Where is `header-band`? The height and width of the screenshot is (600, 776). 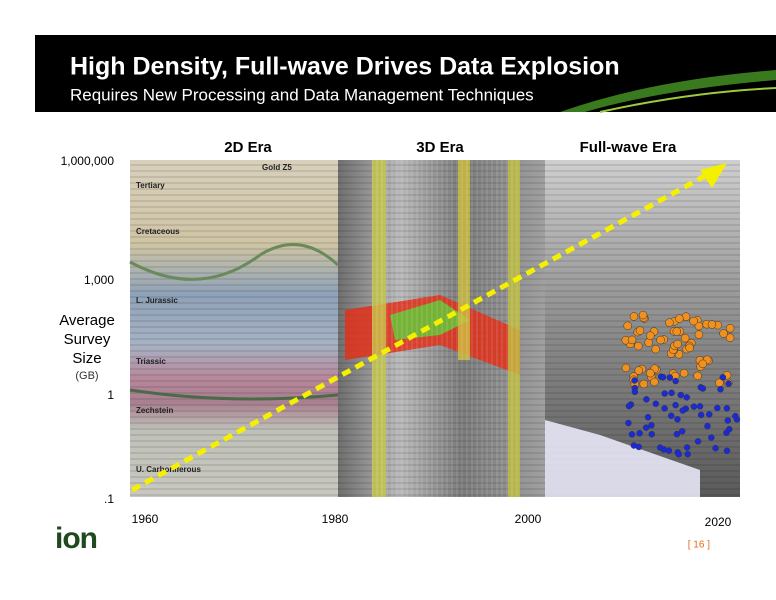 header-band is located at coordinates (405, 73).